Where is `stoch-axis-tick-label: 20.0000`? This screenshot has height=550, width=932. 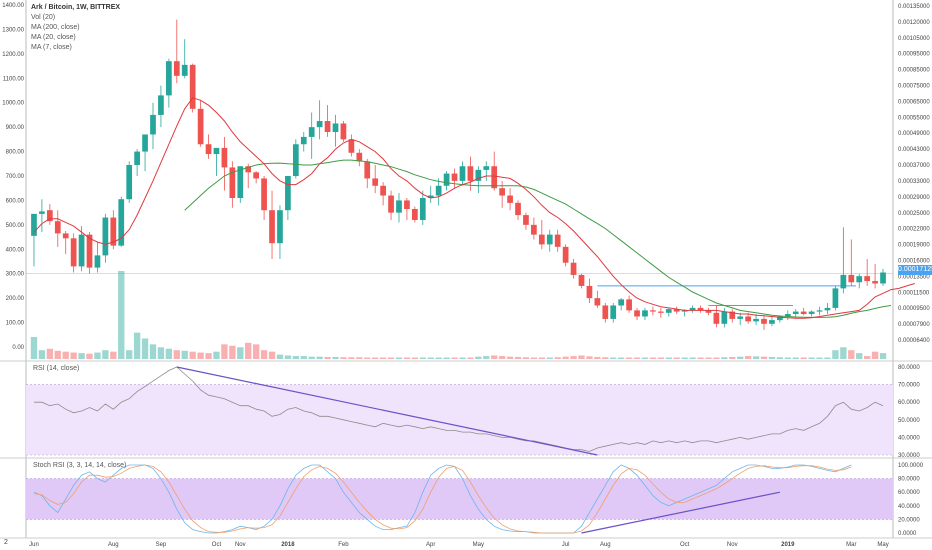
stoch-axis-tick-label: 20.0000 is located at coordinates (909, 520).